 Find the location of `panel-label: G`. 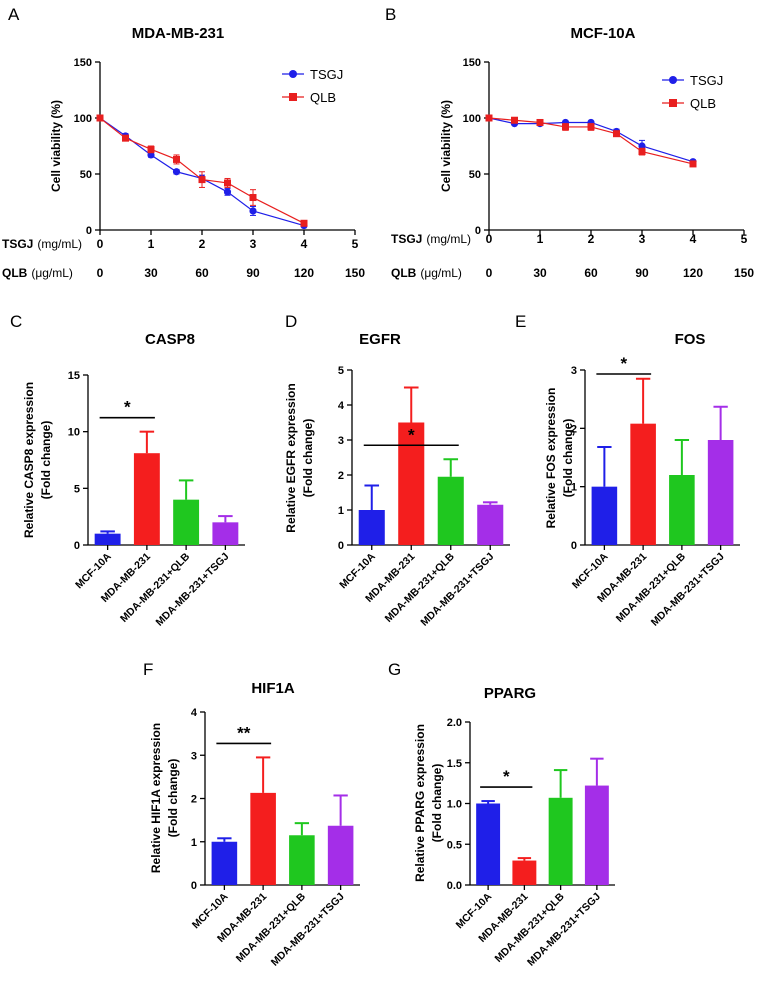

panel-label: G is located at coordinates (394, 669).